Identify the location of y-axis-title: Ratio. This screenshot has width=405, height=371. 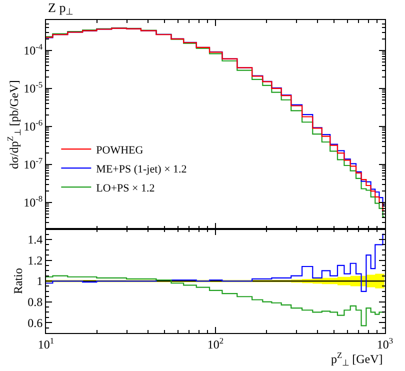
(17, 281).